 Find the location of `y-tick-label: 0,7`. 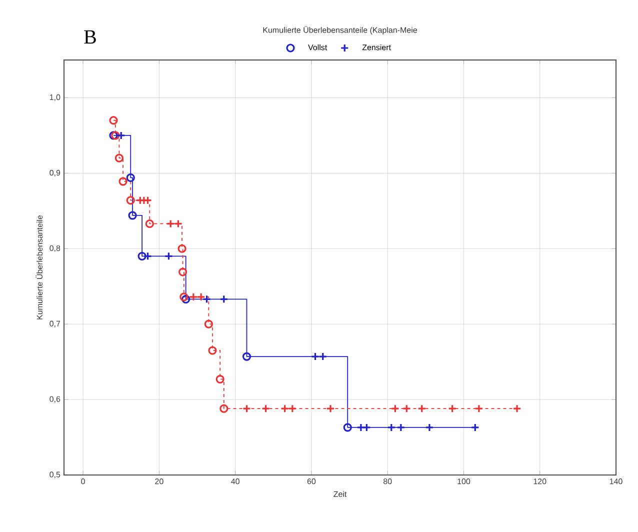

y-tick-label: 0,7 is located at coordinates (55, 324).